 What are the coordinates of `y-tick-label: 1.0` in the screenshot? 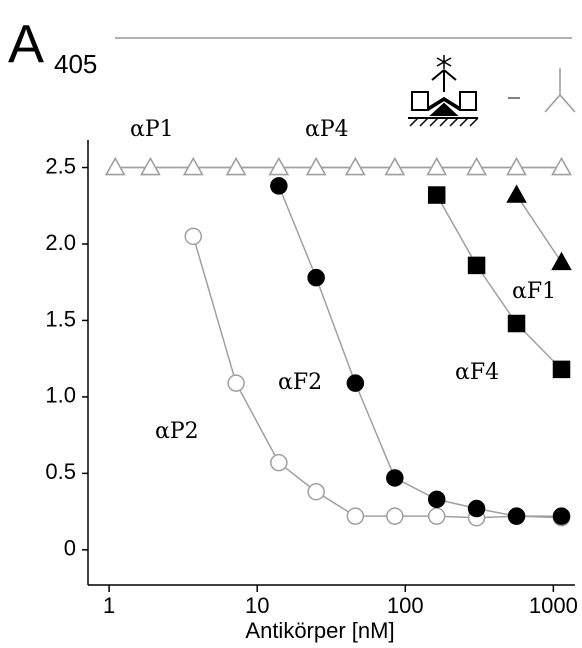 It's located at (60, 395).